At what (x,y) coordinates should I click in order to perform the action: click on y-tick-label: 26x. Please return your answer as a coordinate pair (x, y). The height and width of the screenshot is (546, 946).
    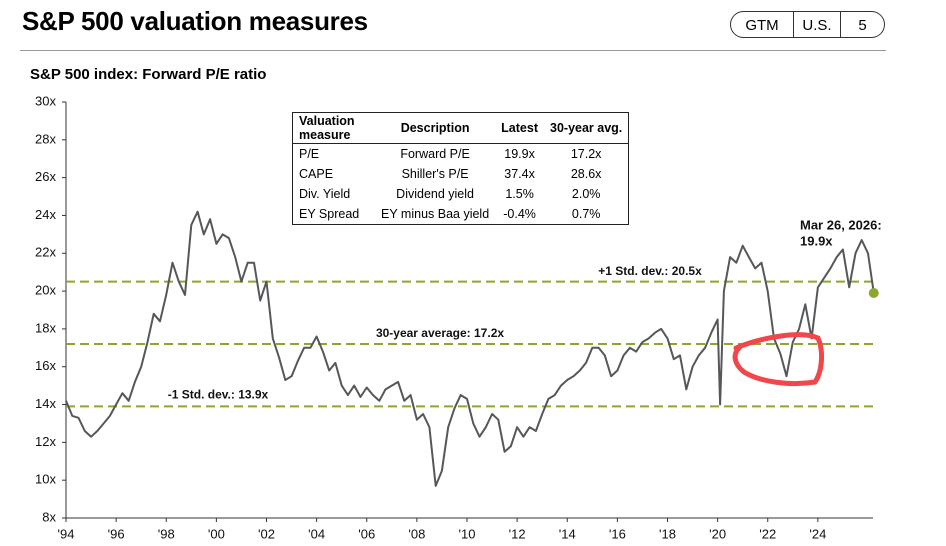
    Looking at the image, I should click on (45, 176).